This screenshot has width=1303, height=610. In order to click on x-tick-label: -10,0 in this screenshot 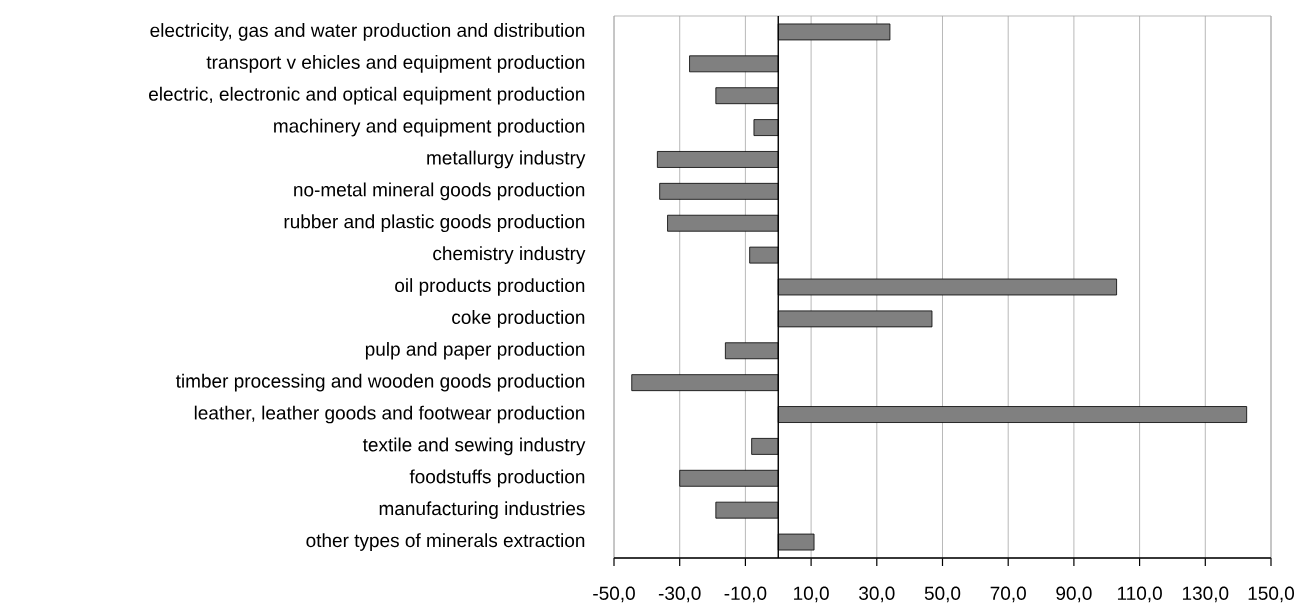, I will do `click(745, 594)`.